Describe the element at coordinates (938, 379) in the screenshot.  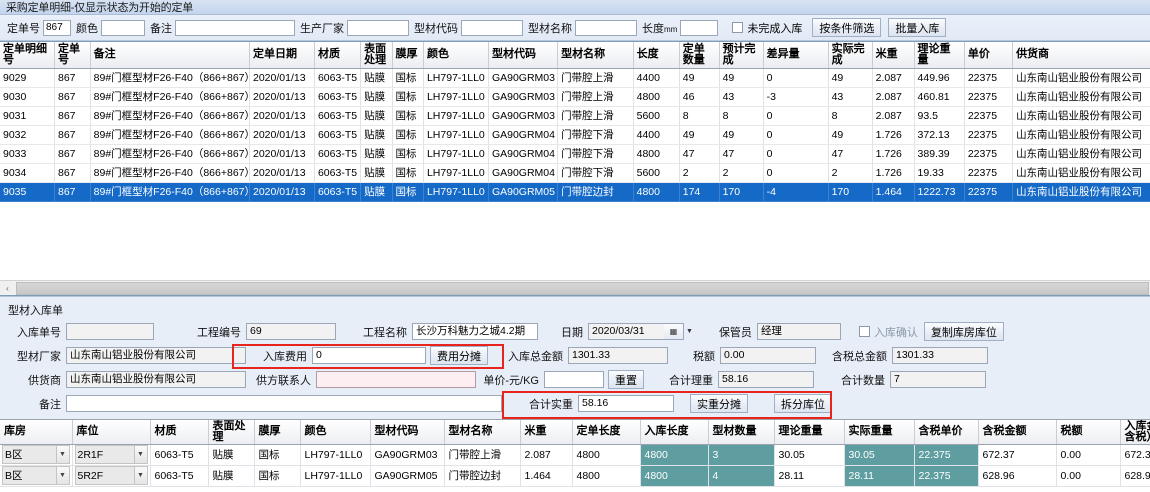
I see `total-qty-field: 7` at that location.